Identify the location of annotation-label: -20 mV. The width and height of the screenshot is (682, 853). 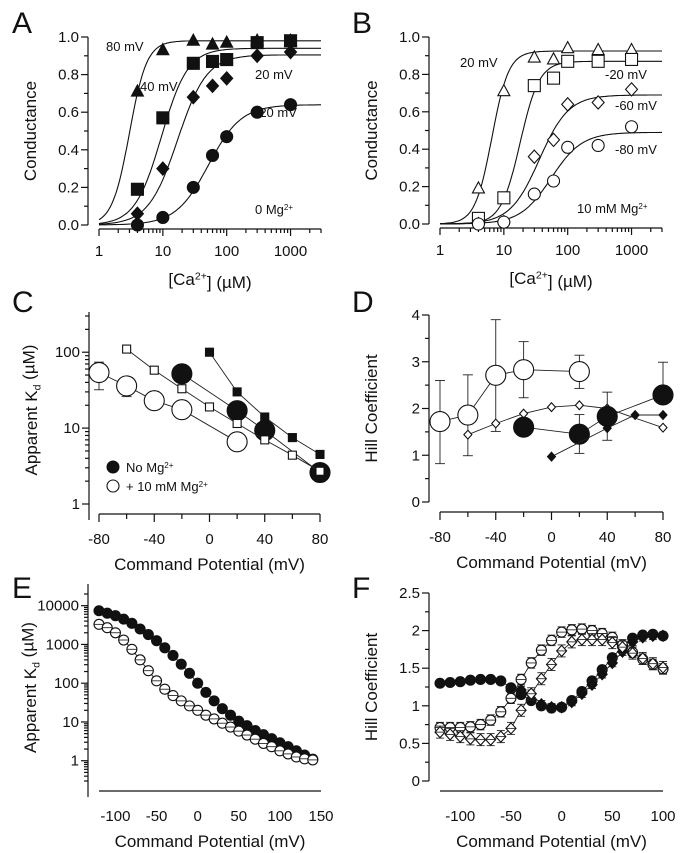
(276, 112).